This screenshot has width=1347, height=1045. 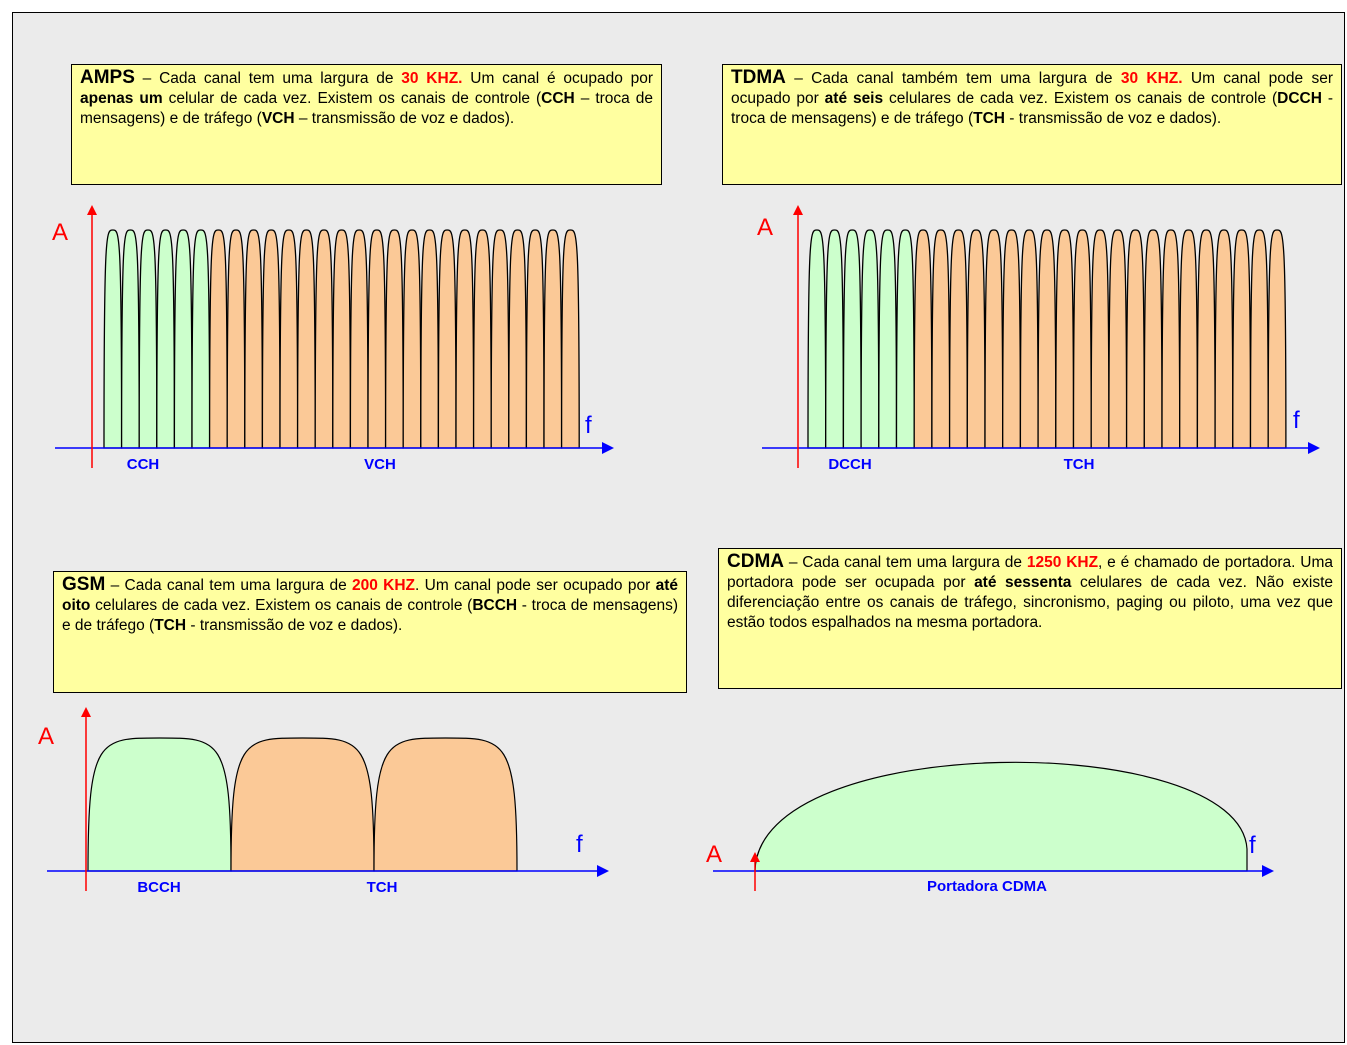 What do you see at coordinates (849, 464) in the screenshot?
I see `tdma-control-band-label: DCCH` at bounding box center [849, 464].